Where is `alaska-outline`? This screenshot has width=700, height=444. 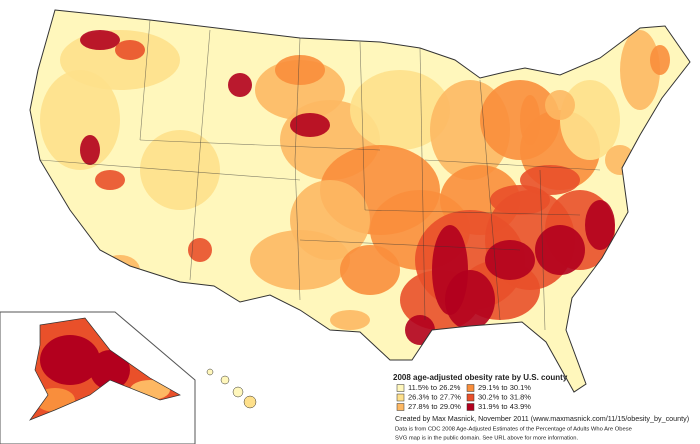
alaska-outline is located at coordinates (105, 369).